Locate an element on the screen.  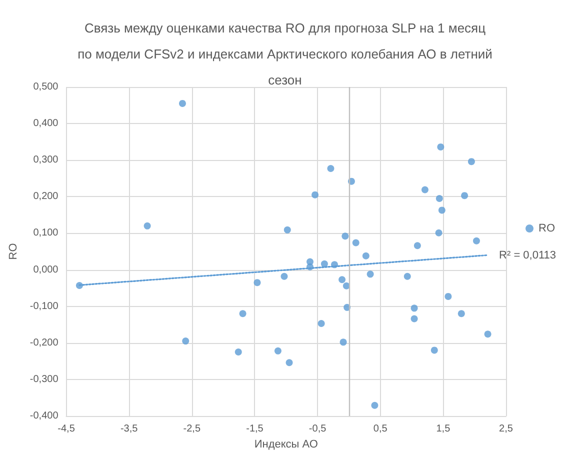
y-tick-label: 0,500 is located at coordinates (46, 87).